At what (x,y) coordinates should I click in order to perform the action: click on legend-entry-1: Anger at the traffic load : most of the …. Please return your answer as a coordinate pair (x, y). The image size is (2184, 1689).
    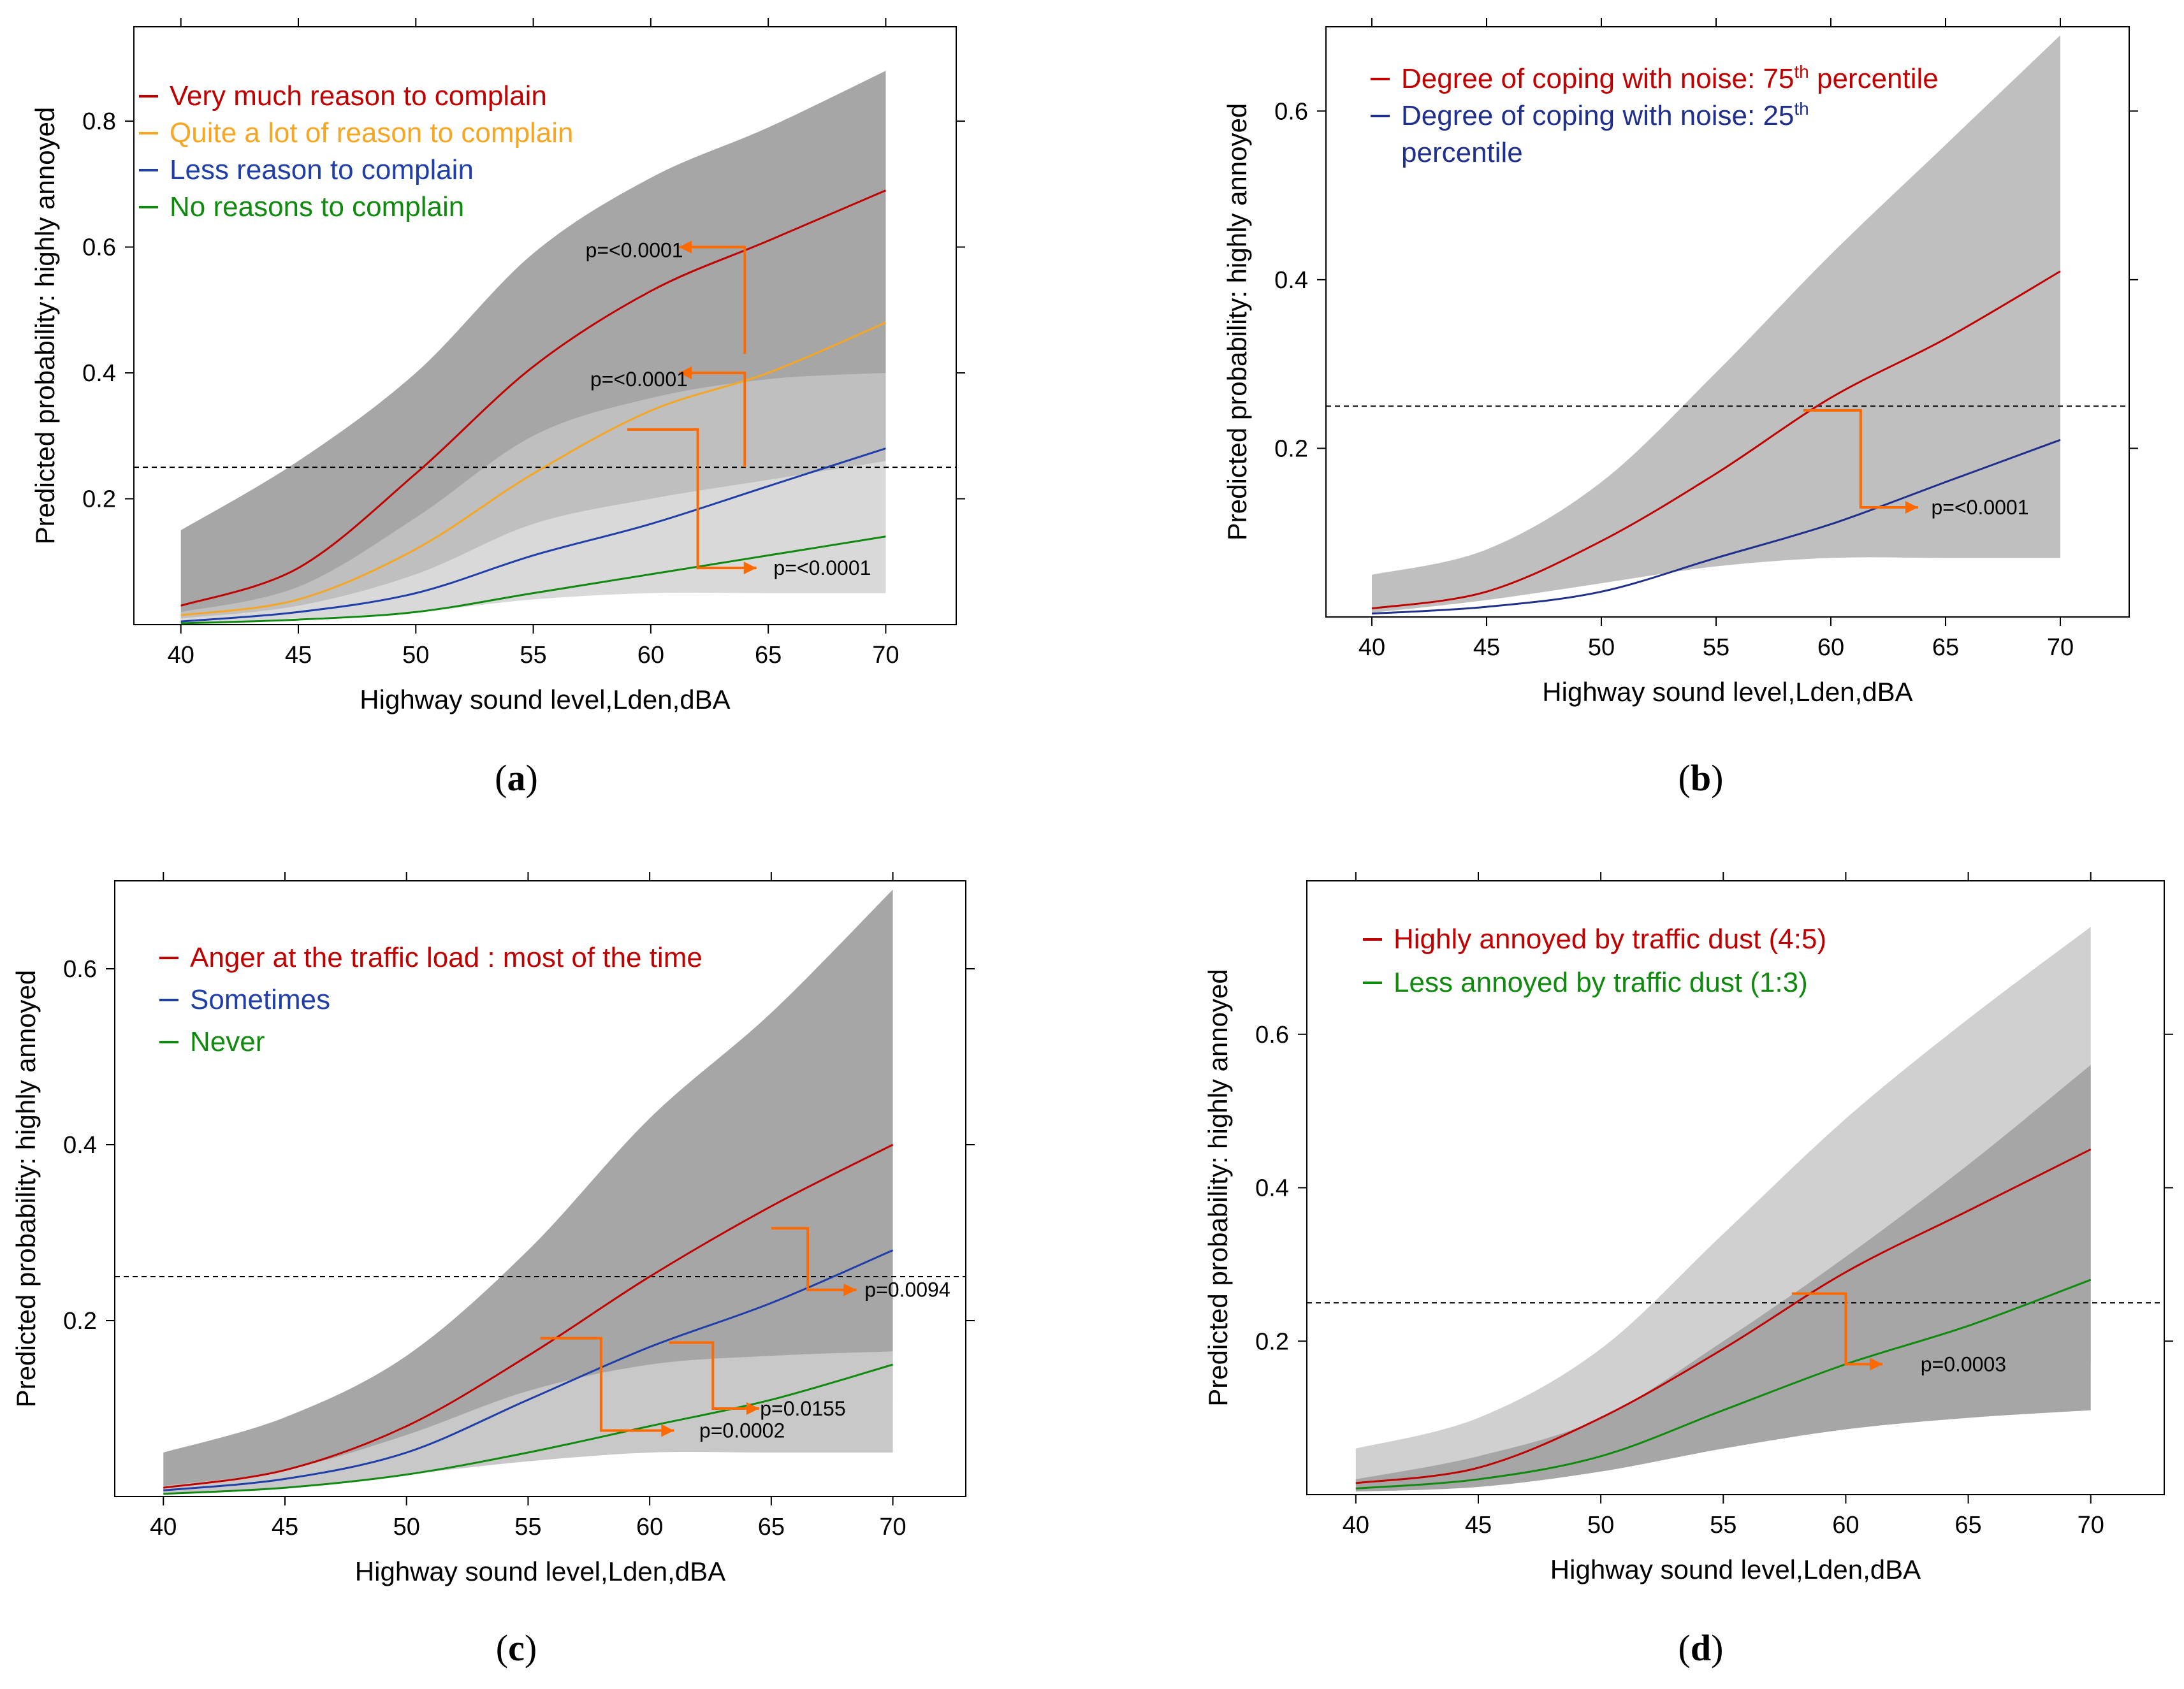
    Looking at the image, I should click on (446, 958).